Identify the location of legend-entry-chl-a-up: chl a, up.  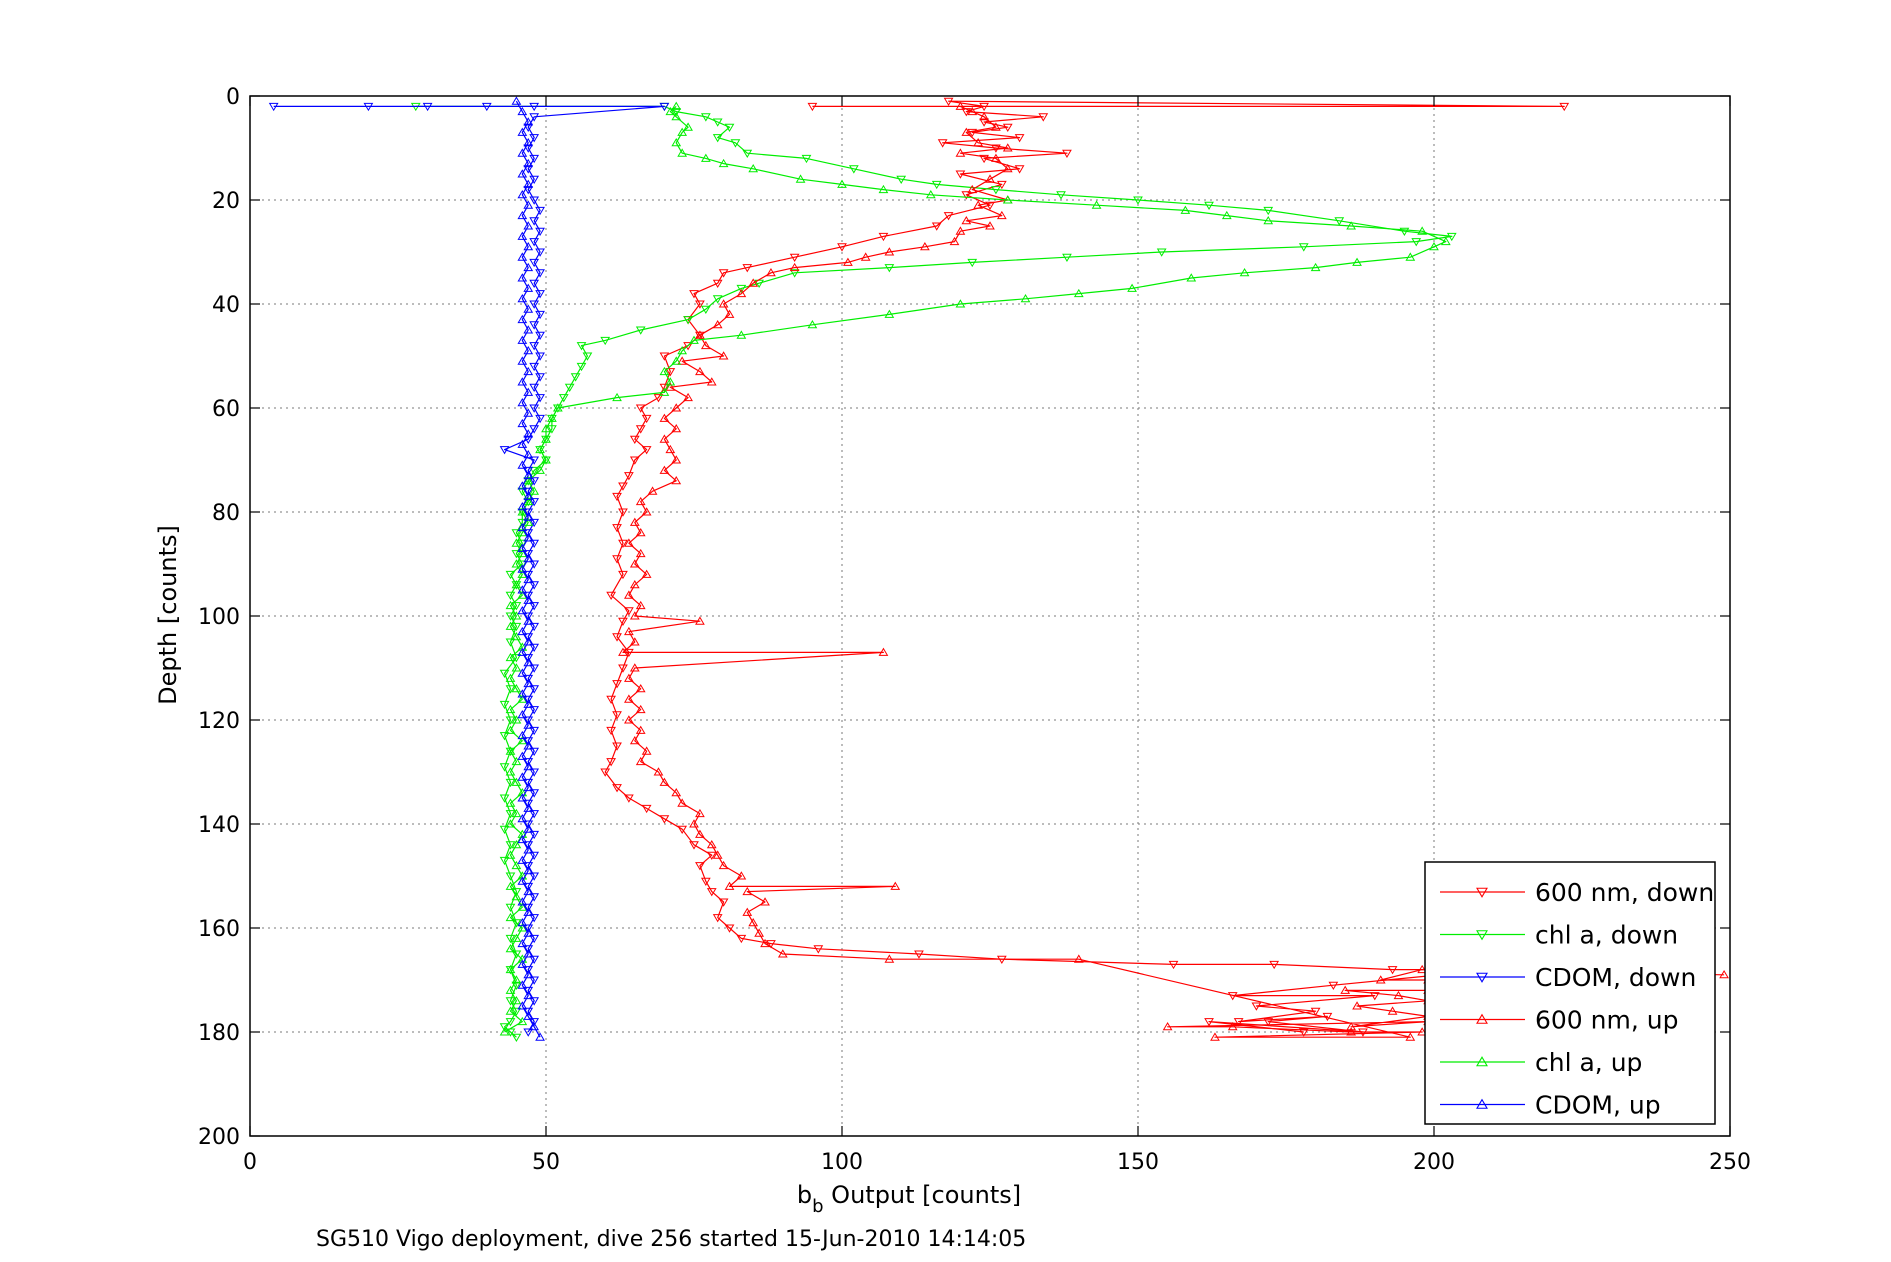
(1541, 1062).